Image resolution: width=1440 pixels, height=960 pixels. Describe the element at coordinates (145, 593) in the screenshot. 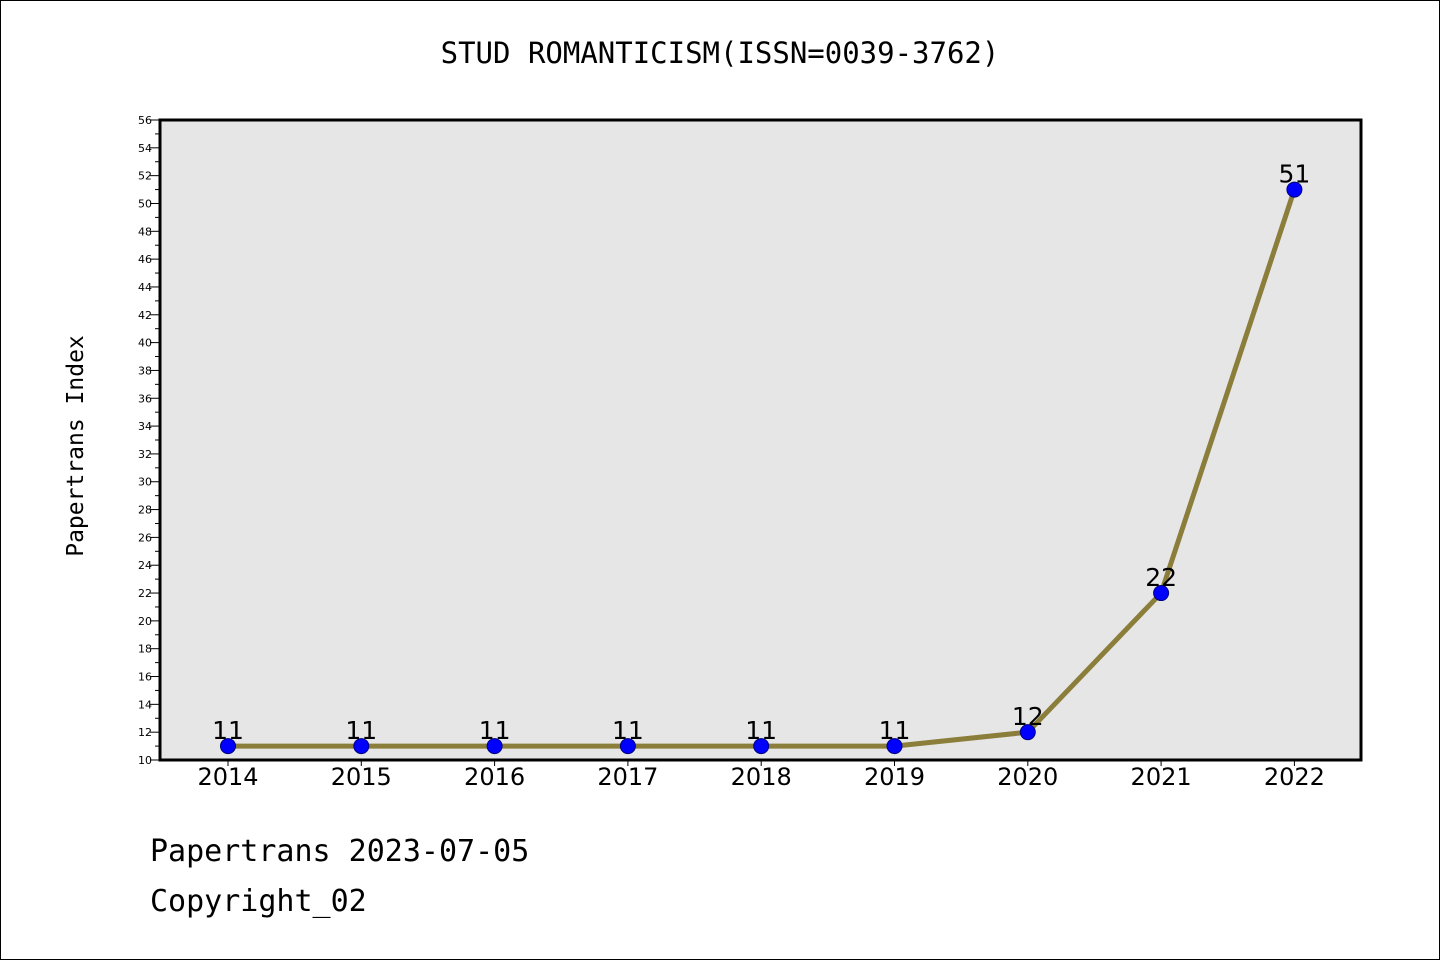

I see `y-tick-label: 22` at that location.